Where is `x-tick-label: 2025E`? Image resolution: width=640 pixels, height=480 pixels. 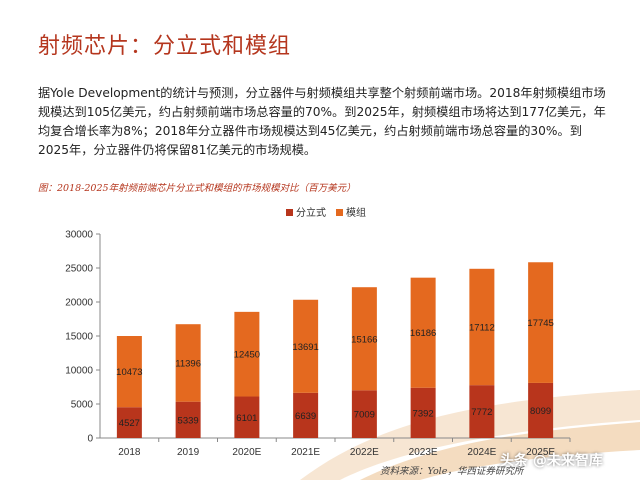
x-tick-label: 2025E is located at coordinates (540, 452).